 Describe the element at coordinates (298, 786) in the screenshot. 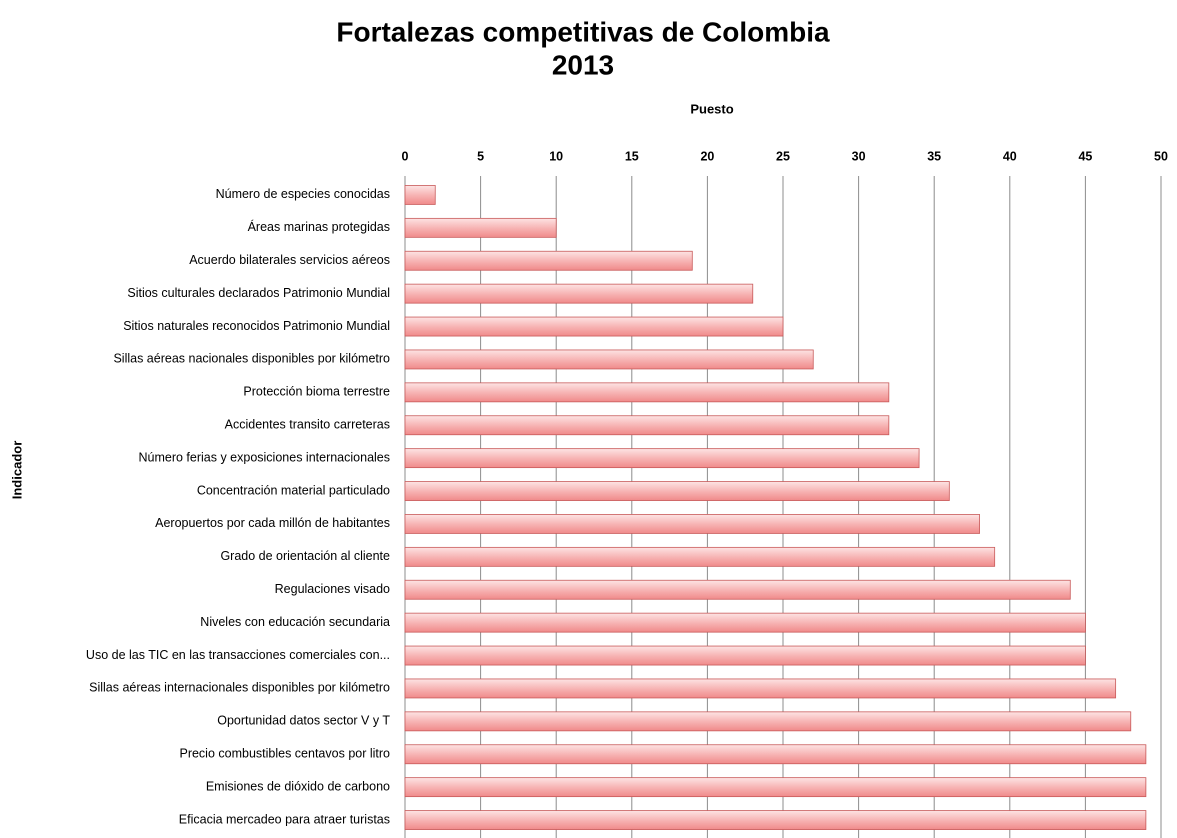

I see `y-tick-label: Emisiones de dióxido de carbono` at that location.